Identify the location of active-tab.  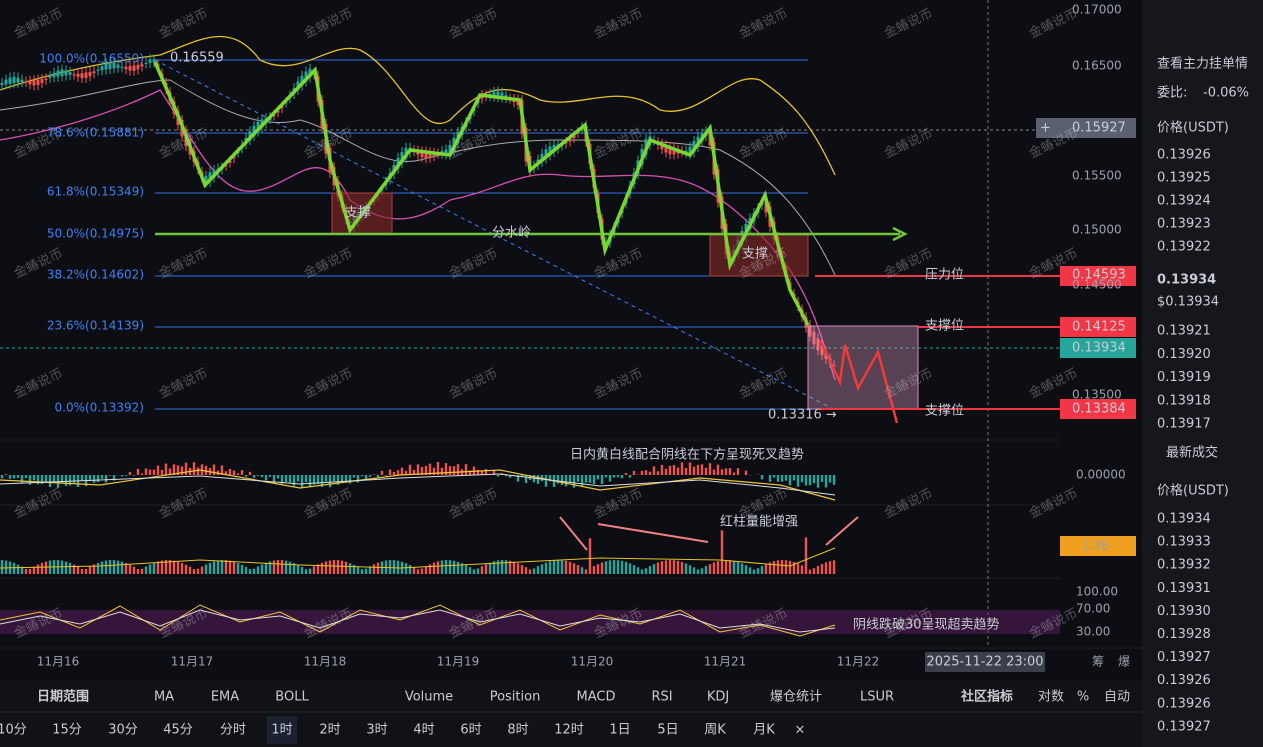
(282, 730).